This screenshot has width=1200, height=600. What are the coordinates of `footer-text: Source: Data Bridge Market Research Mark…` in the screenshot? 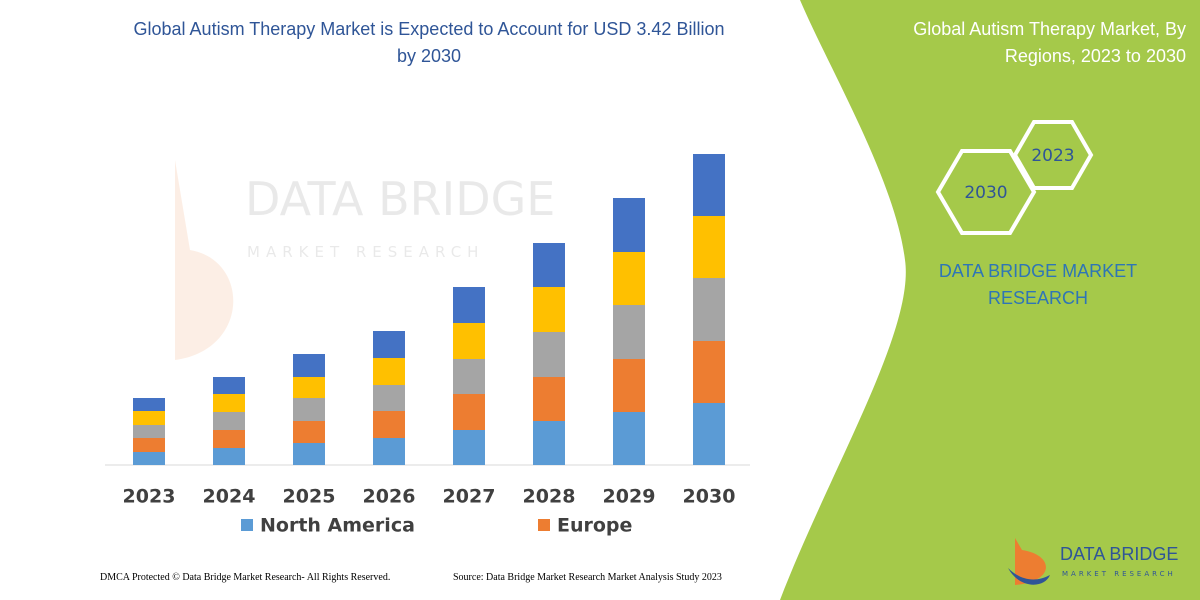 It's located at (587, 577).